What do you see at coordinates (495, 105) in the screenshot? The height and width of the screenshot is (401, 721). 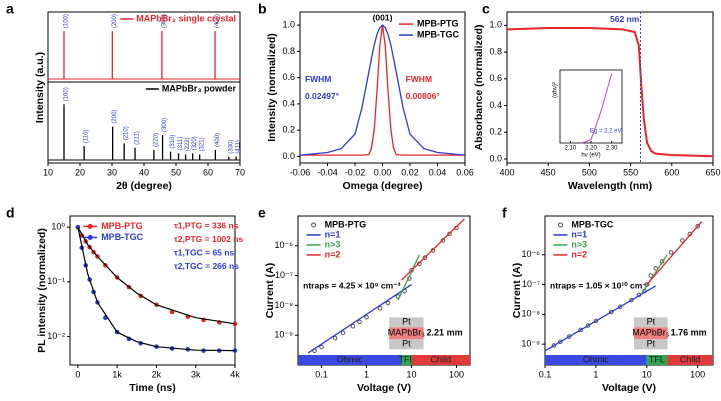 I see `y-tick-label: 0.4` at bounding box center [495, 105].